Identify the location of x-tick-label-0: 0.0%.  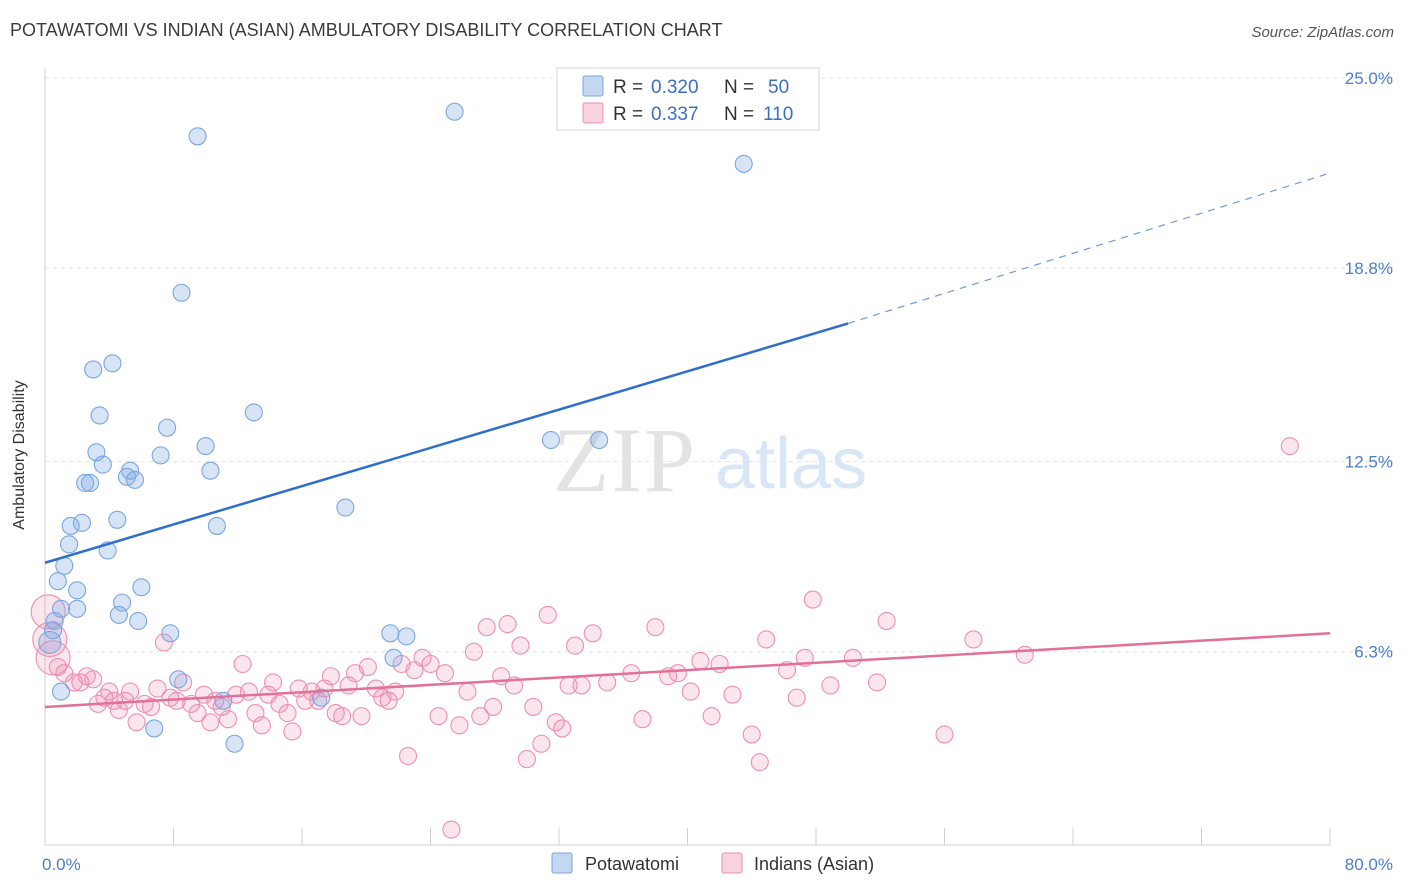
(61, 864).